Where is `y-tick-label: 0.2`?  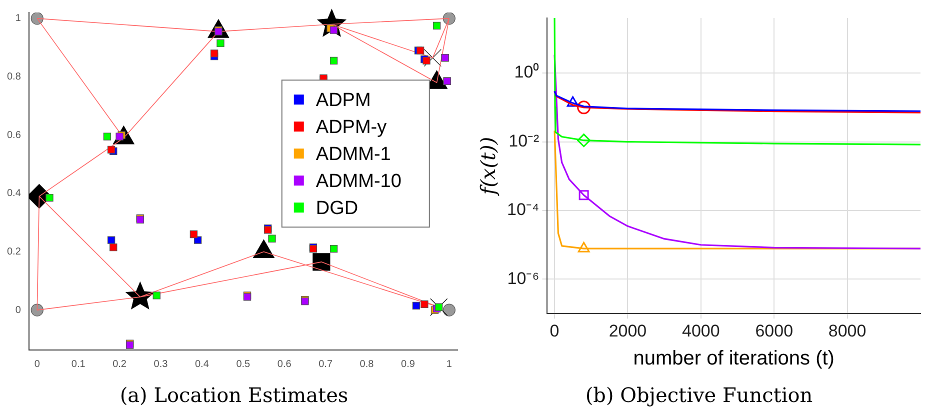
y-tick-label: 0.2 is located at coordinates (14, 252).